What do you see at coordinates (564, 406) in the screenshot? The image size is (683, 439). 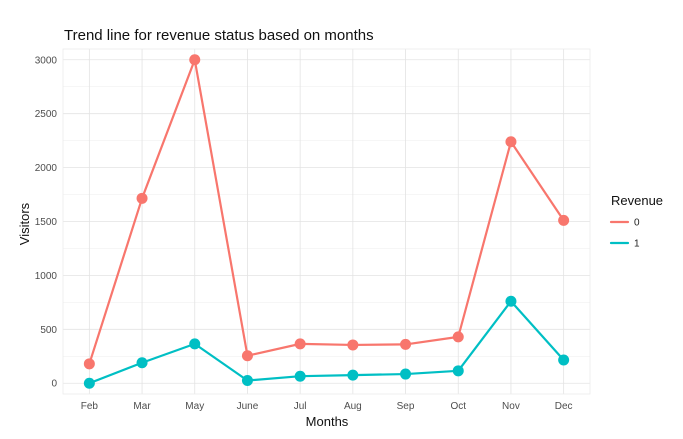 I see `x-tick-label: Dec` at bounding box center [564, 406].